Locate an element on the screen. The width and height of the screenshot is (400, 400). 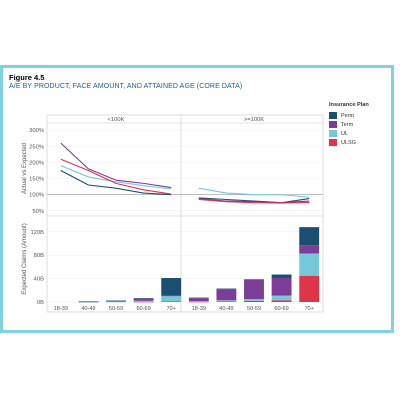
legend-title: Insurance Plan is located at coordinates (349, 105).